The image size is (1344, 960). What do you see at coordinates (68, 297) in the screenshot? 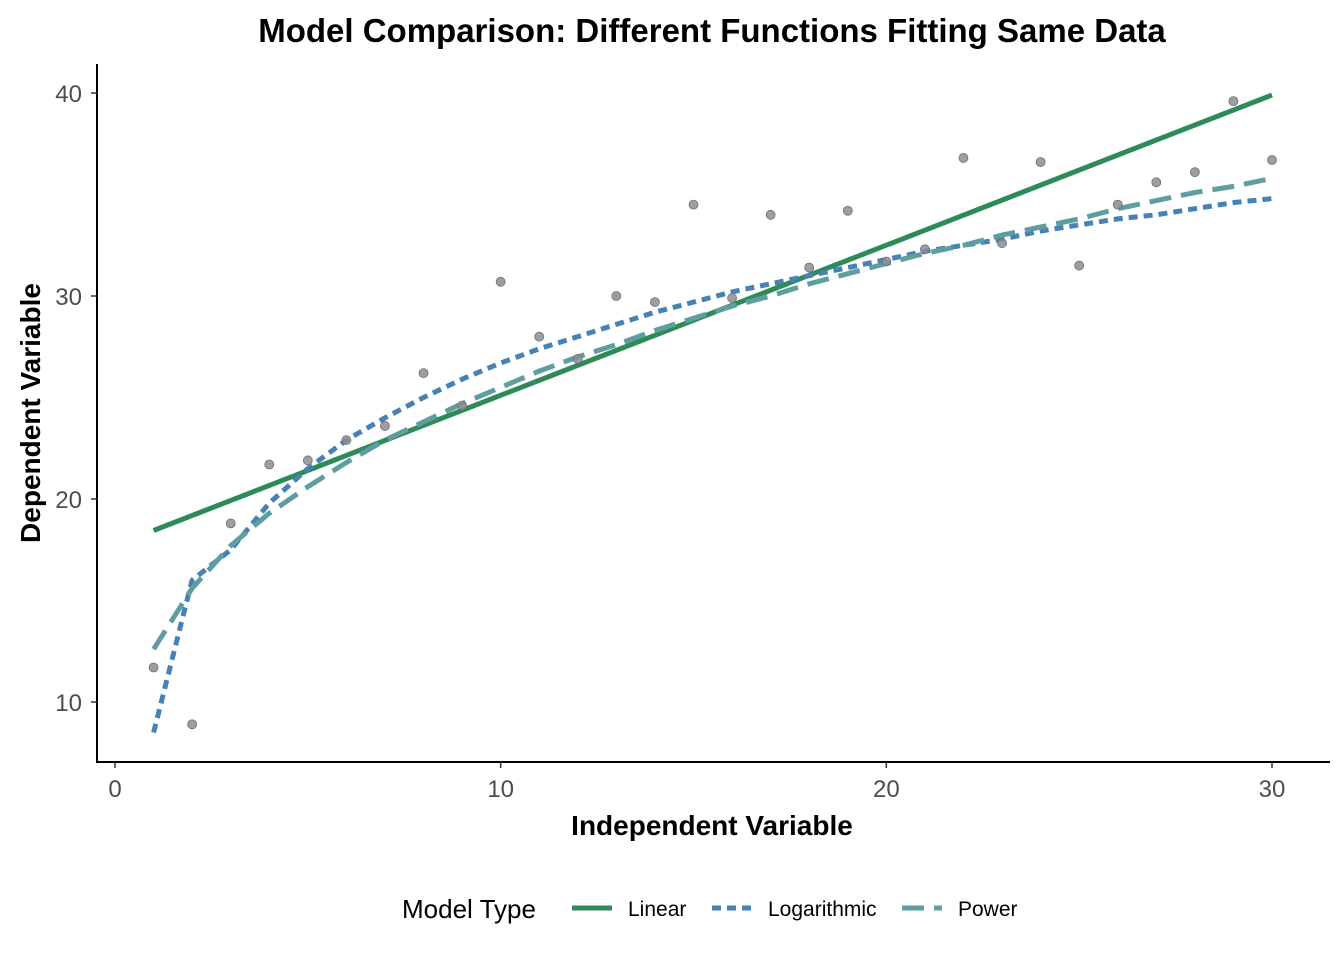
I see `y-tick-label: 30` at bounding box center [68, 297].